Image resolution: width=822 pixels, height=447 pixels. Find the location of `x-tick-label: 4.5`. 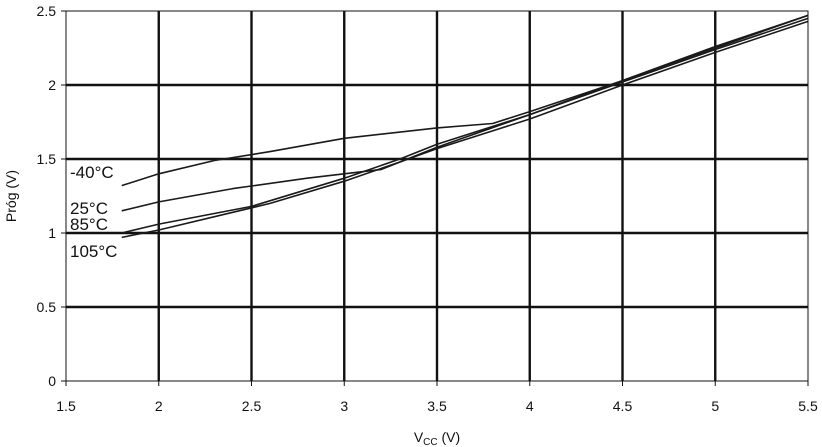

x-tick-label: 4.5 is located at coordinates (623, 406).